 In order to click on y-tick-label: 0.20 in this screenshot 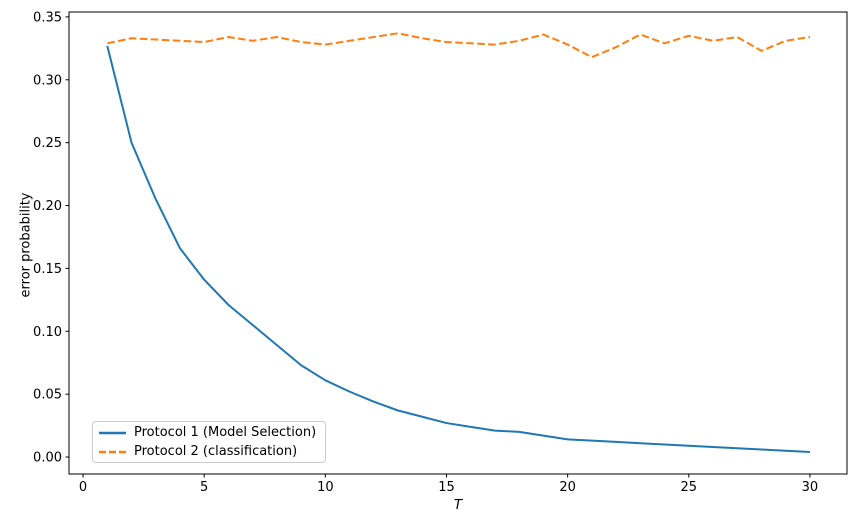, I will do `click(47, 206)`.